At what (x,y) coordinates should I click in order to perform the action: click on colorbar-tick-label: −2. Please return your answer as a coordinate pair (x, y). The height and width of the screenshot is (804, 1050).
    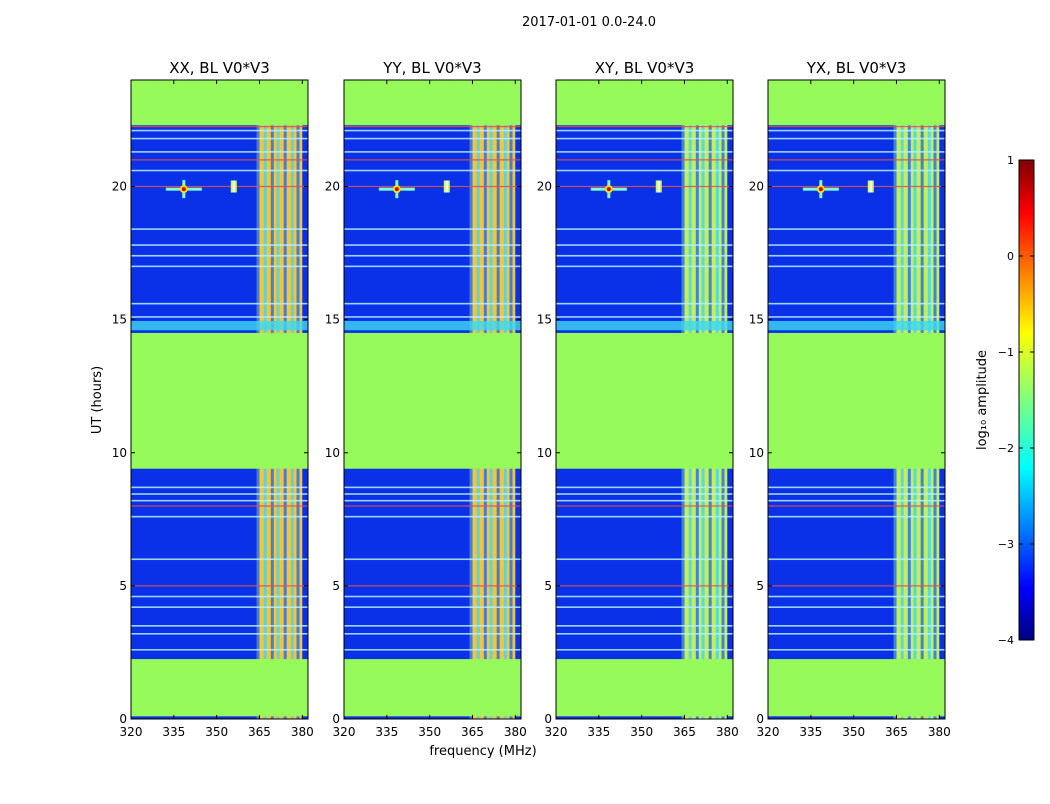
    Looking at the image, I should click on (1006, 448).